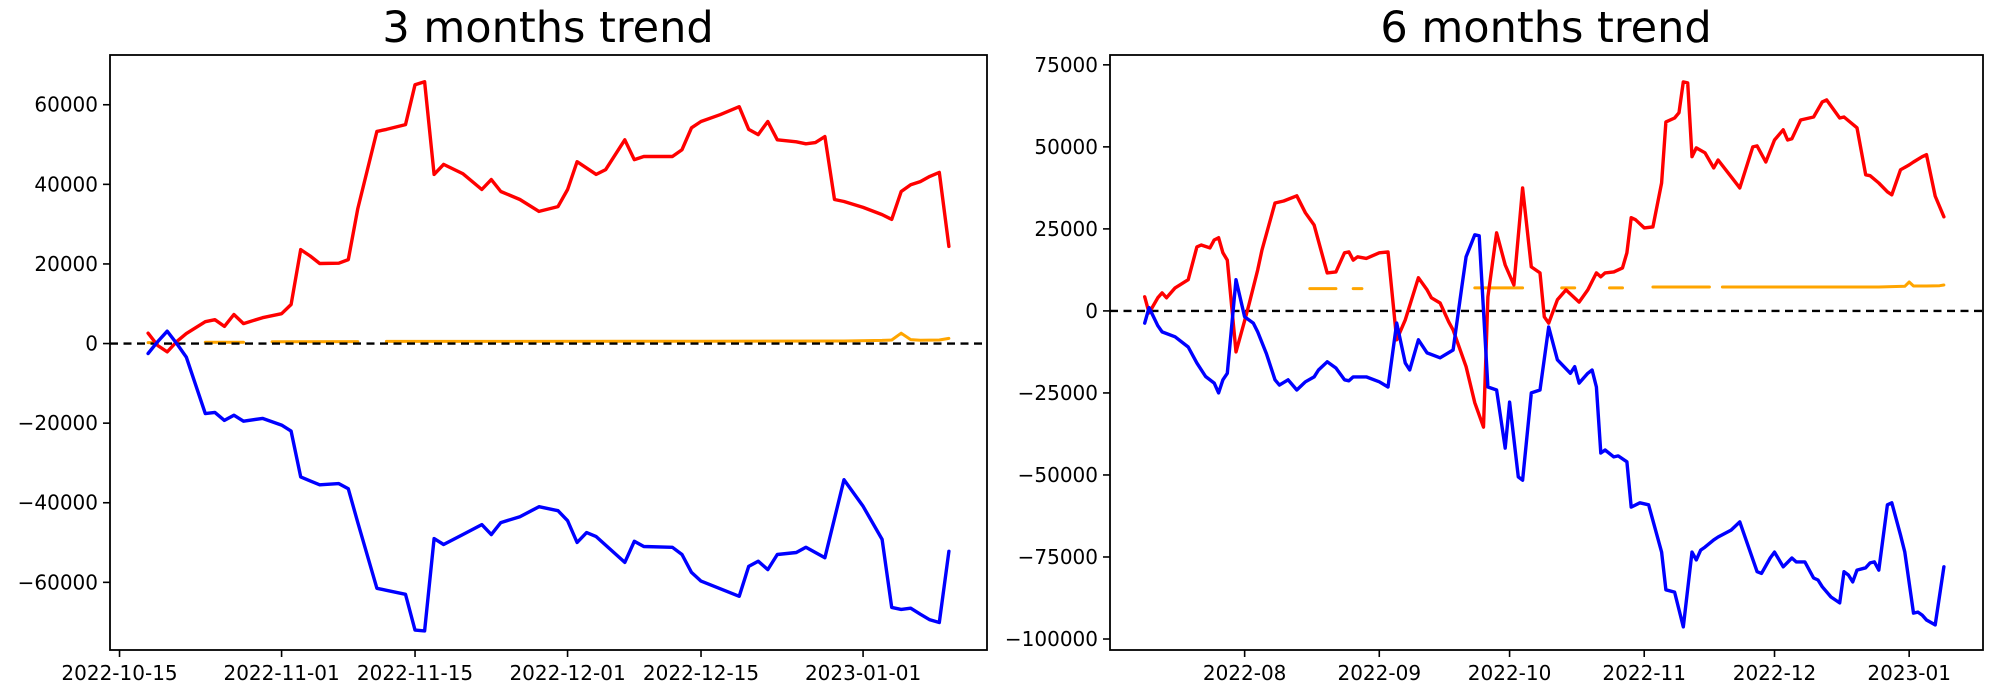 The image size is (2000, 700). Describe the element at coordinates (1775, 673) in the screenshot. I see `x-tick-label: 2022-12` at that location.